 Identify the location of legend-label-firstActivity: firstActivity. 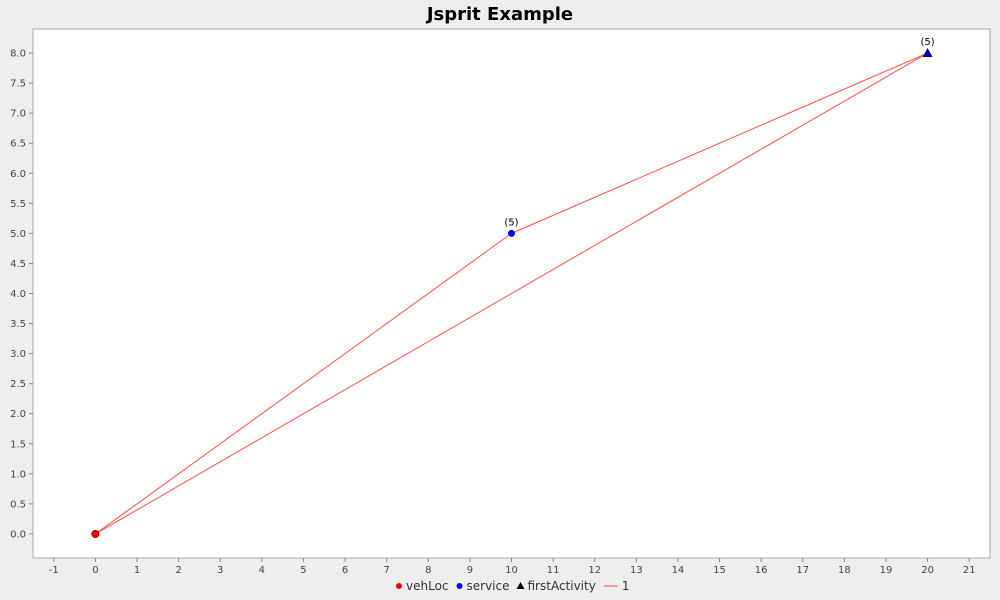
(562, 586).